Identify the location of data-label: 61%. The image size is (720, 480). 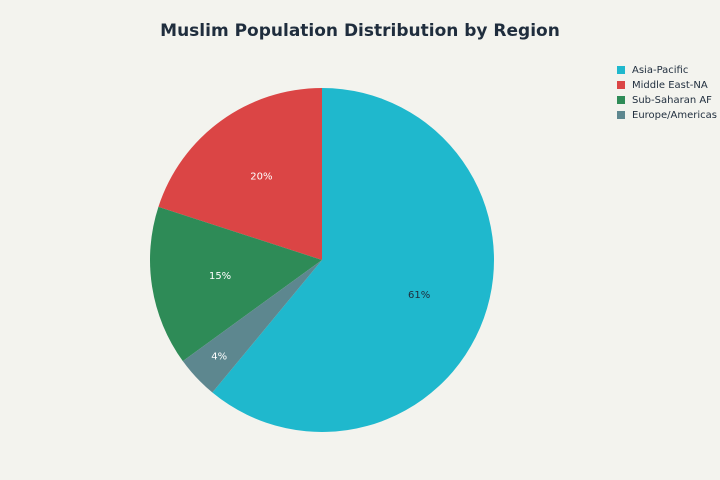
(419, 295).